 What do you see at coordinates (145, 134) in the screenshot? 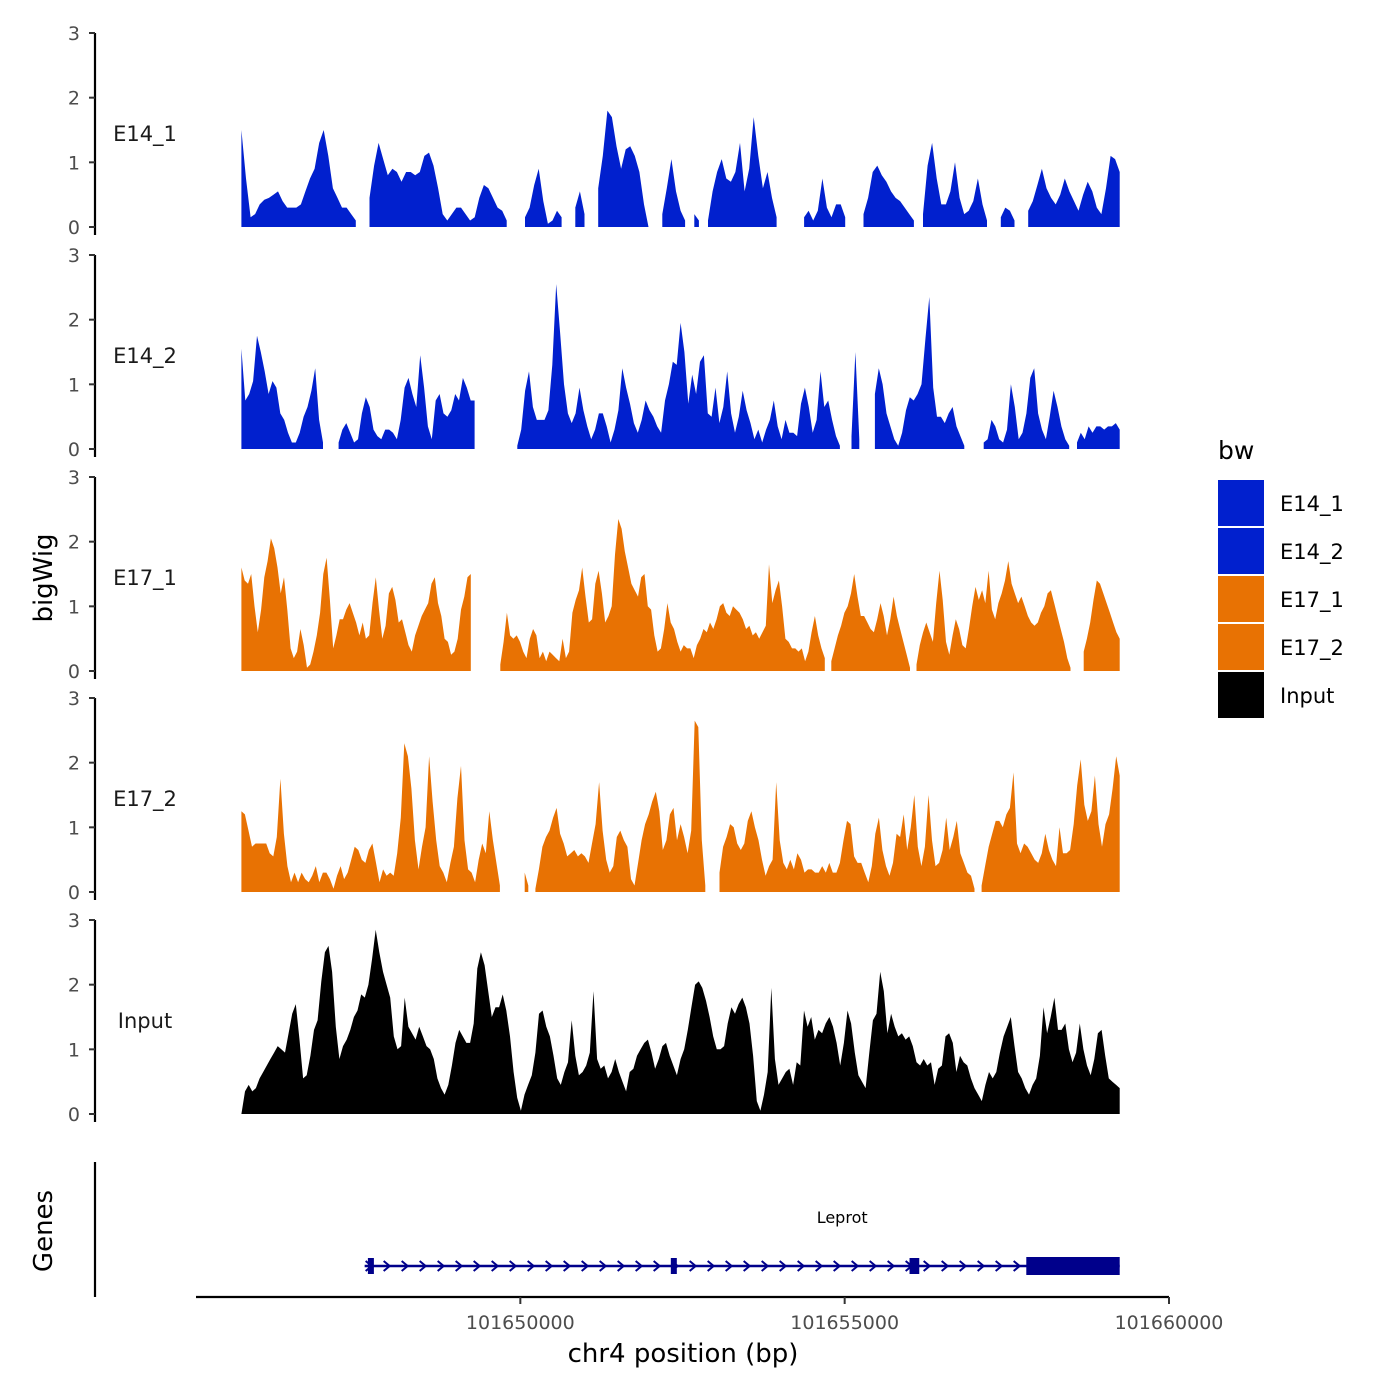
I see `track-label: E14_1` at bounding box center [145, 134].